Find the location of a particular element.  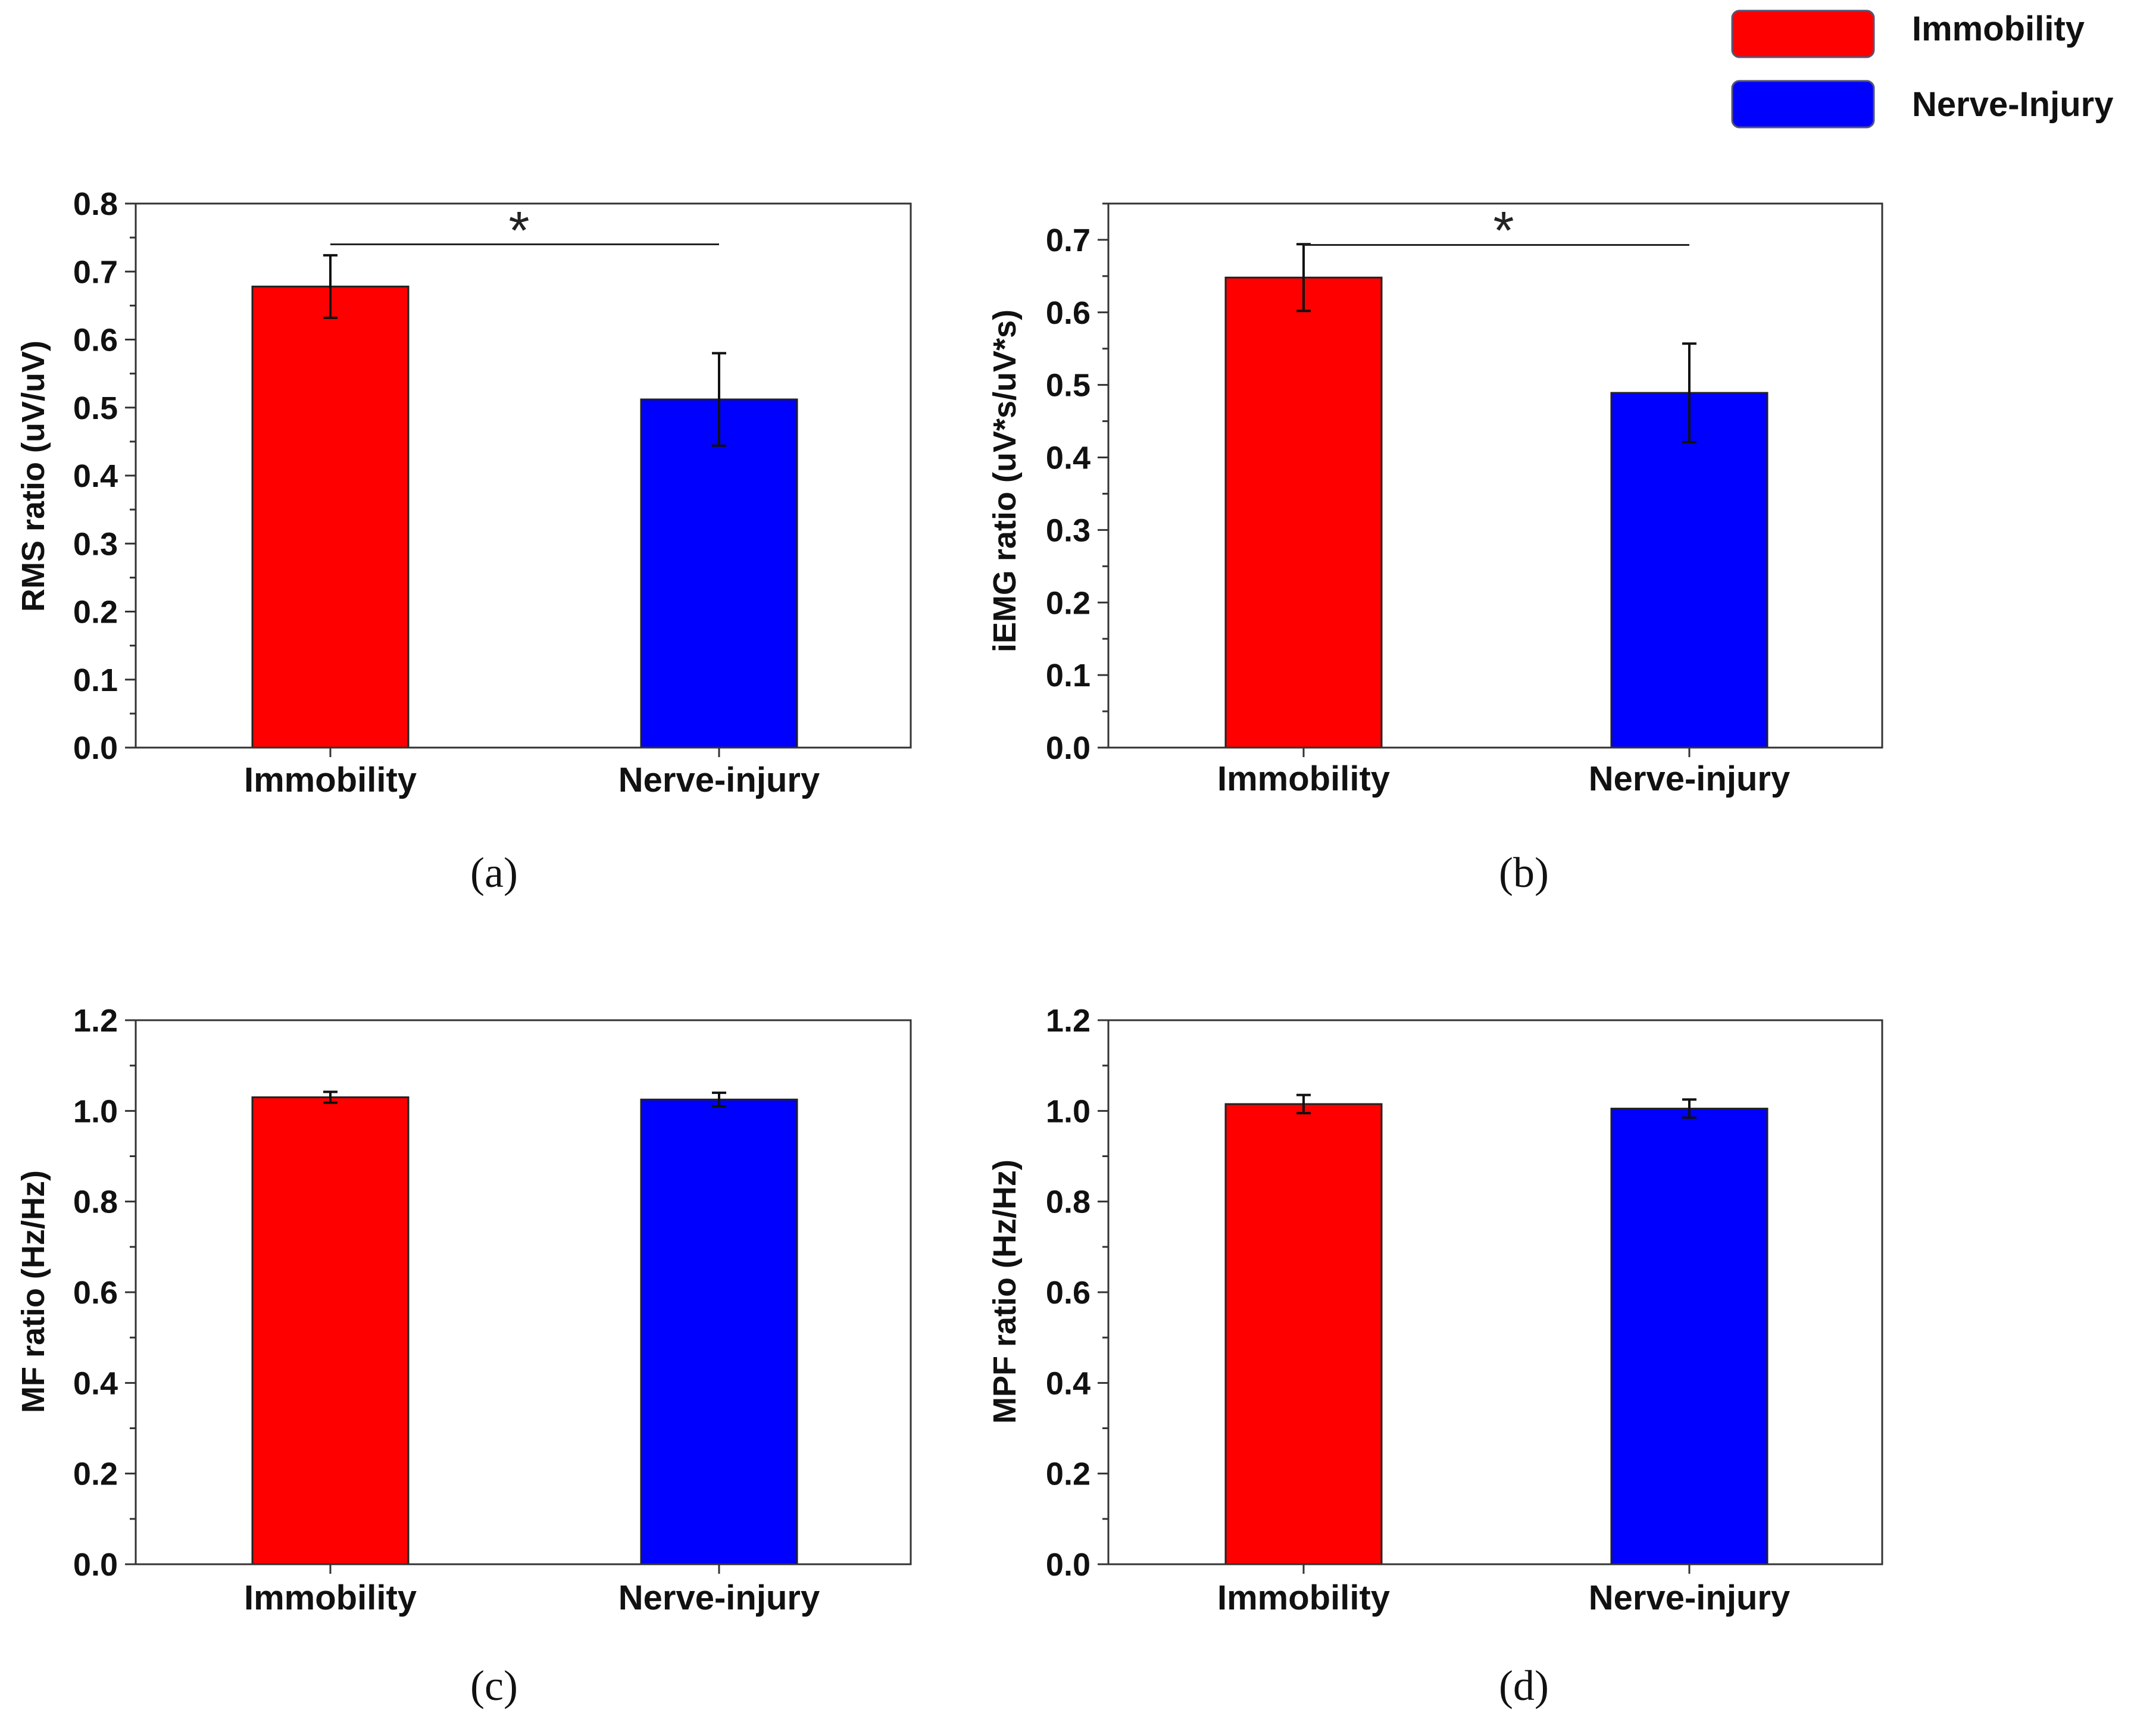

y-axis-title: RMS ratio (uV/uV) is located at coordinates (33, 476).